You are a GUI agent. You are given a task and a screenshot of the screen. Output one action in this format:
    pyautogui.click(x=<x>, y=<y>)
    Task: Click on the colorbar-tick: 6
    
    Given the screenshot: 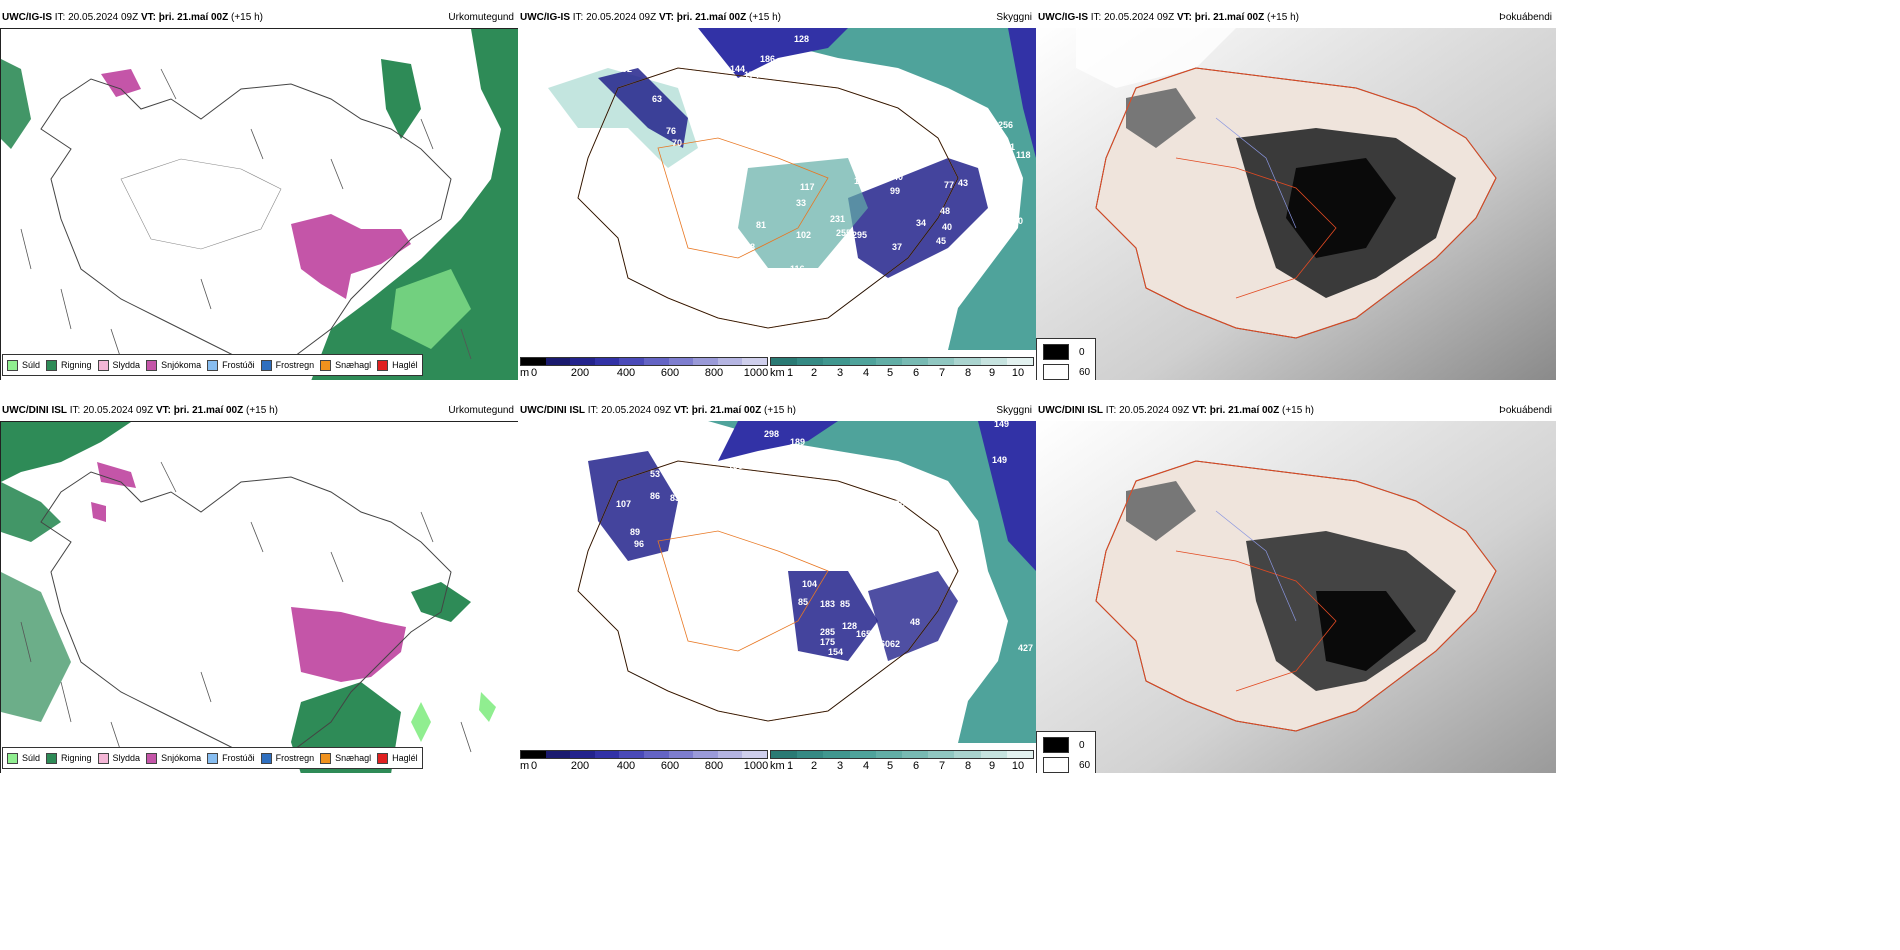 What is the action you would take?
    pyautogui.click(x=916, y=373)
    